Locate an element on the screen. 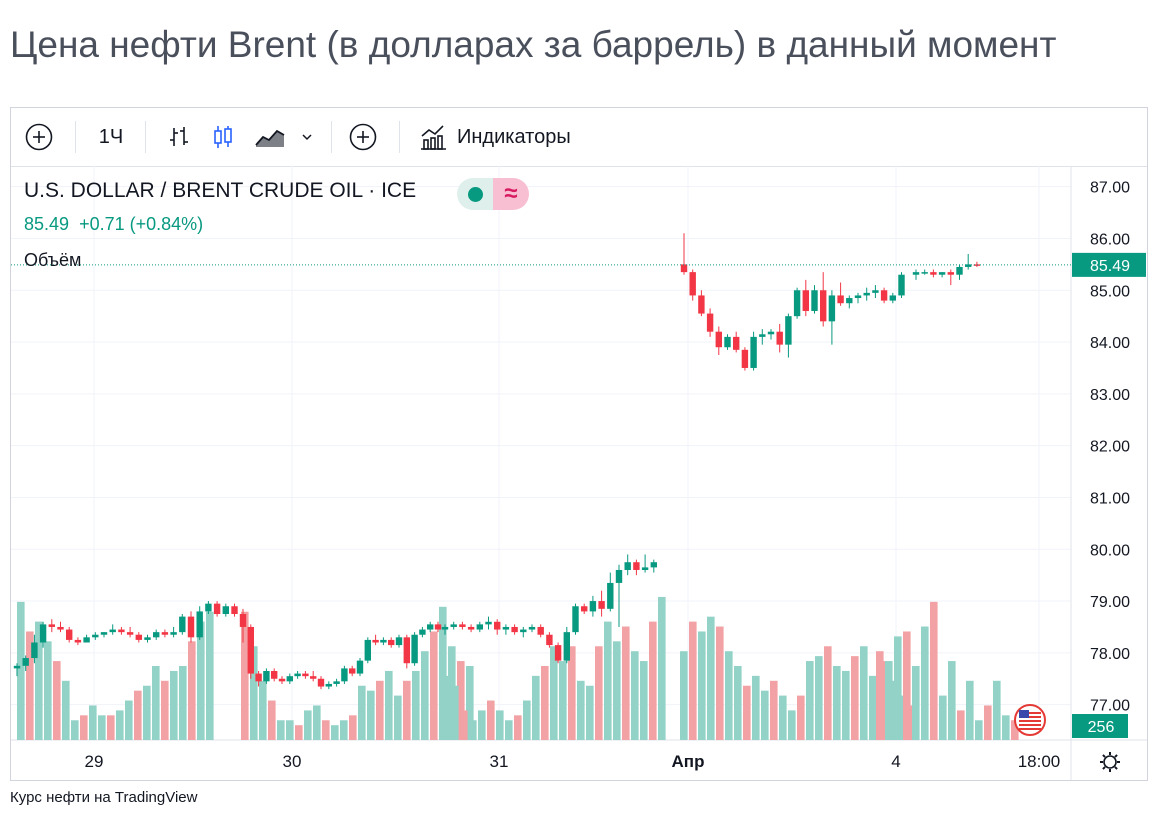 The height and width of the screenshot is (815, 1155). time-tick-label: Апр is located at coordinates (688, 761).